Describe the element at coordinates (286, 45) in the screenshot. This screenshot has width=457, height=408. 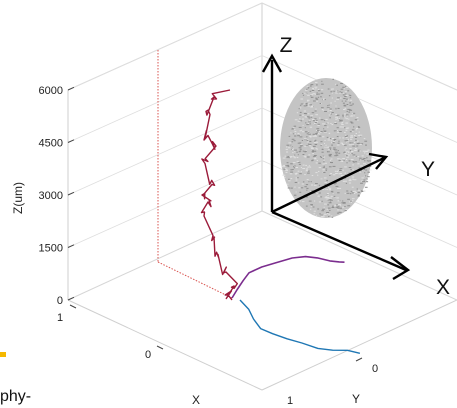
I see `inset-z-label: Z` at that location.